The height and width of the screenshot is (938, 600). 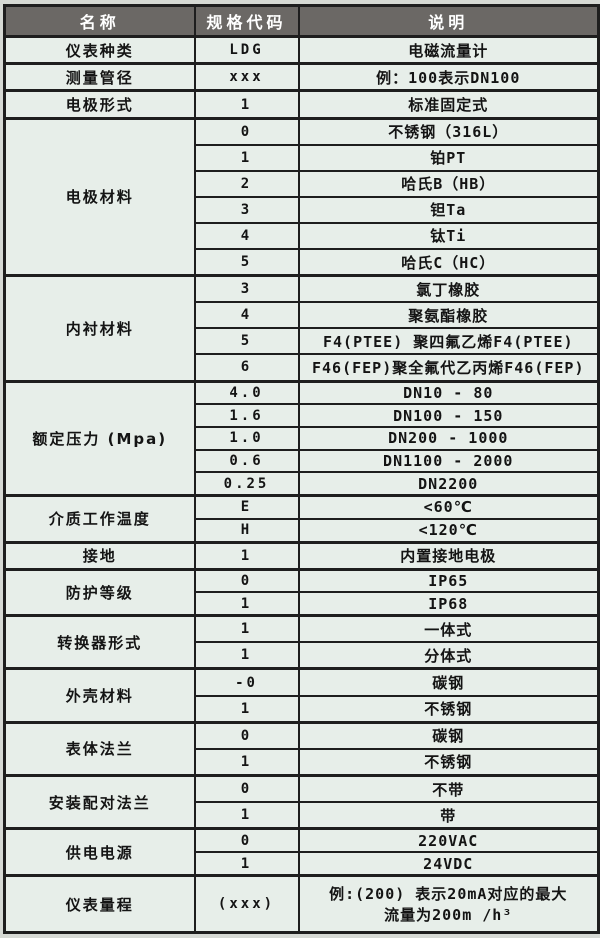 What do you see at coordinates (246, 183) in the screenshot?
I see `spec-code-cell: 2` at bounding box center [246, 183].